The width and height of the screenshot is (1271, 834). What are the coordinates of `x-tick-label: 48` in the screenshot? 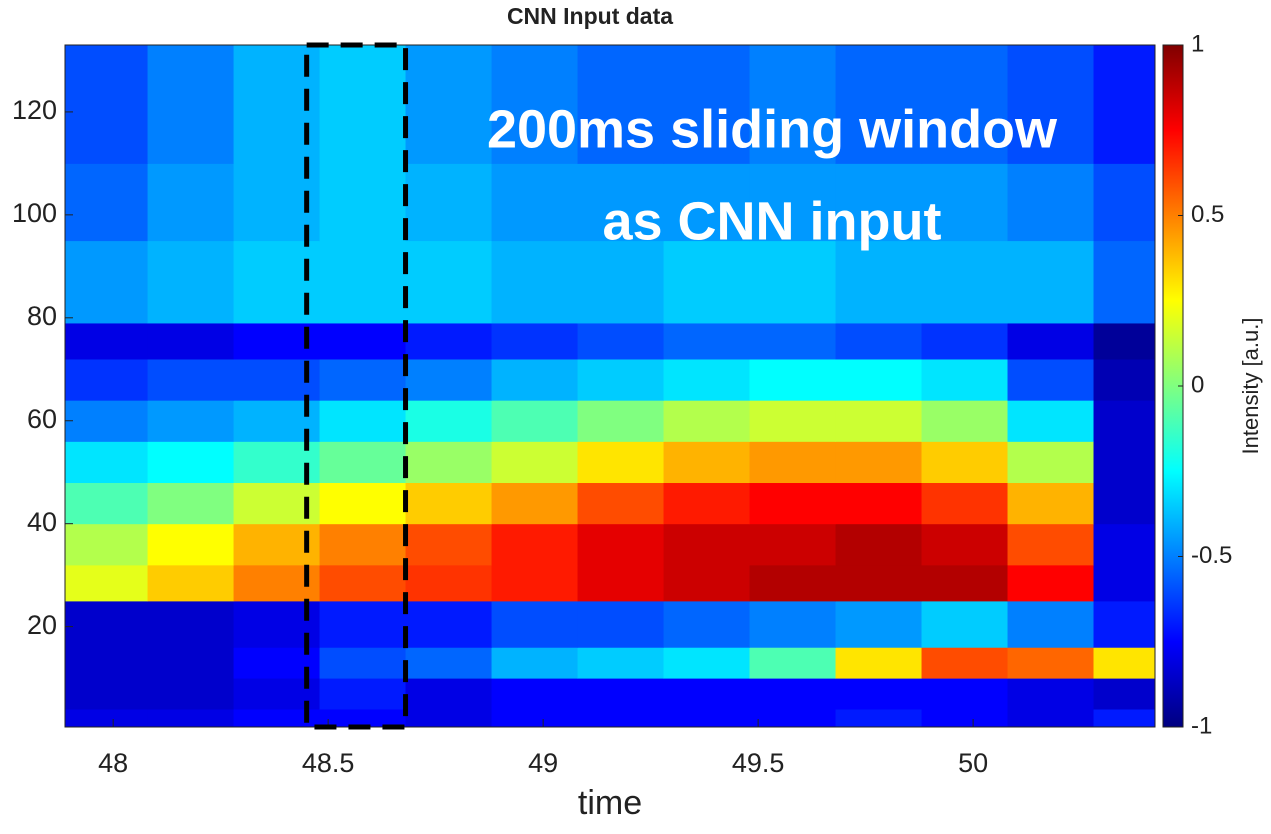 It's located at (113, 763).